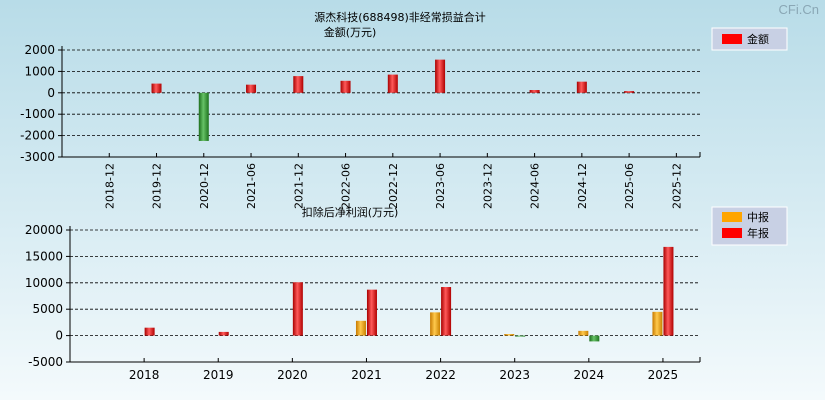  Describe the element at coordinates (668, 291) in the screenshot. I see `bar-年报-2025` at that location.